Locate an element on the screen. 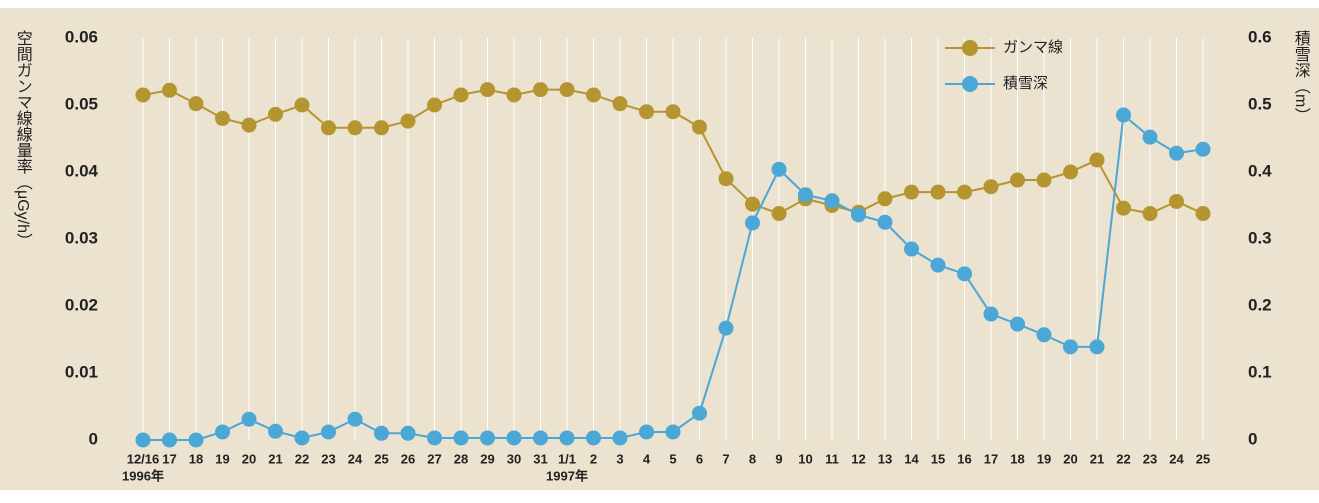 The width and height of the screenshot is (1319, 503). x-tick-label: 6 is located at coordinates (699, 458).